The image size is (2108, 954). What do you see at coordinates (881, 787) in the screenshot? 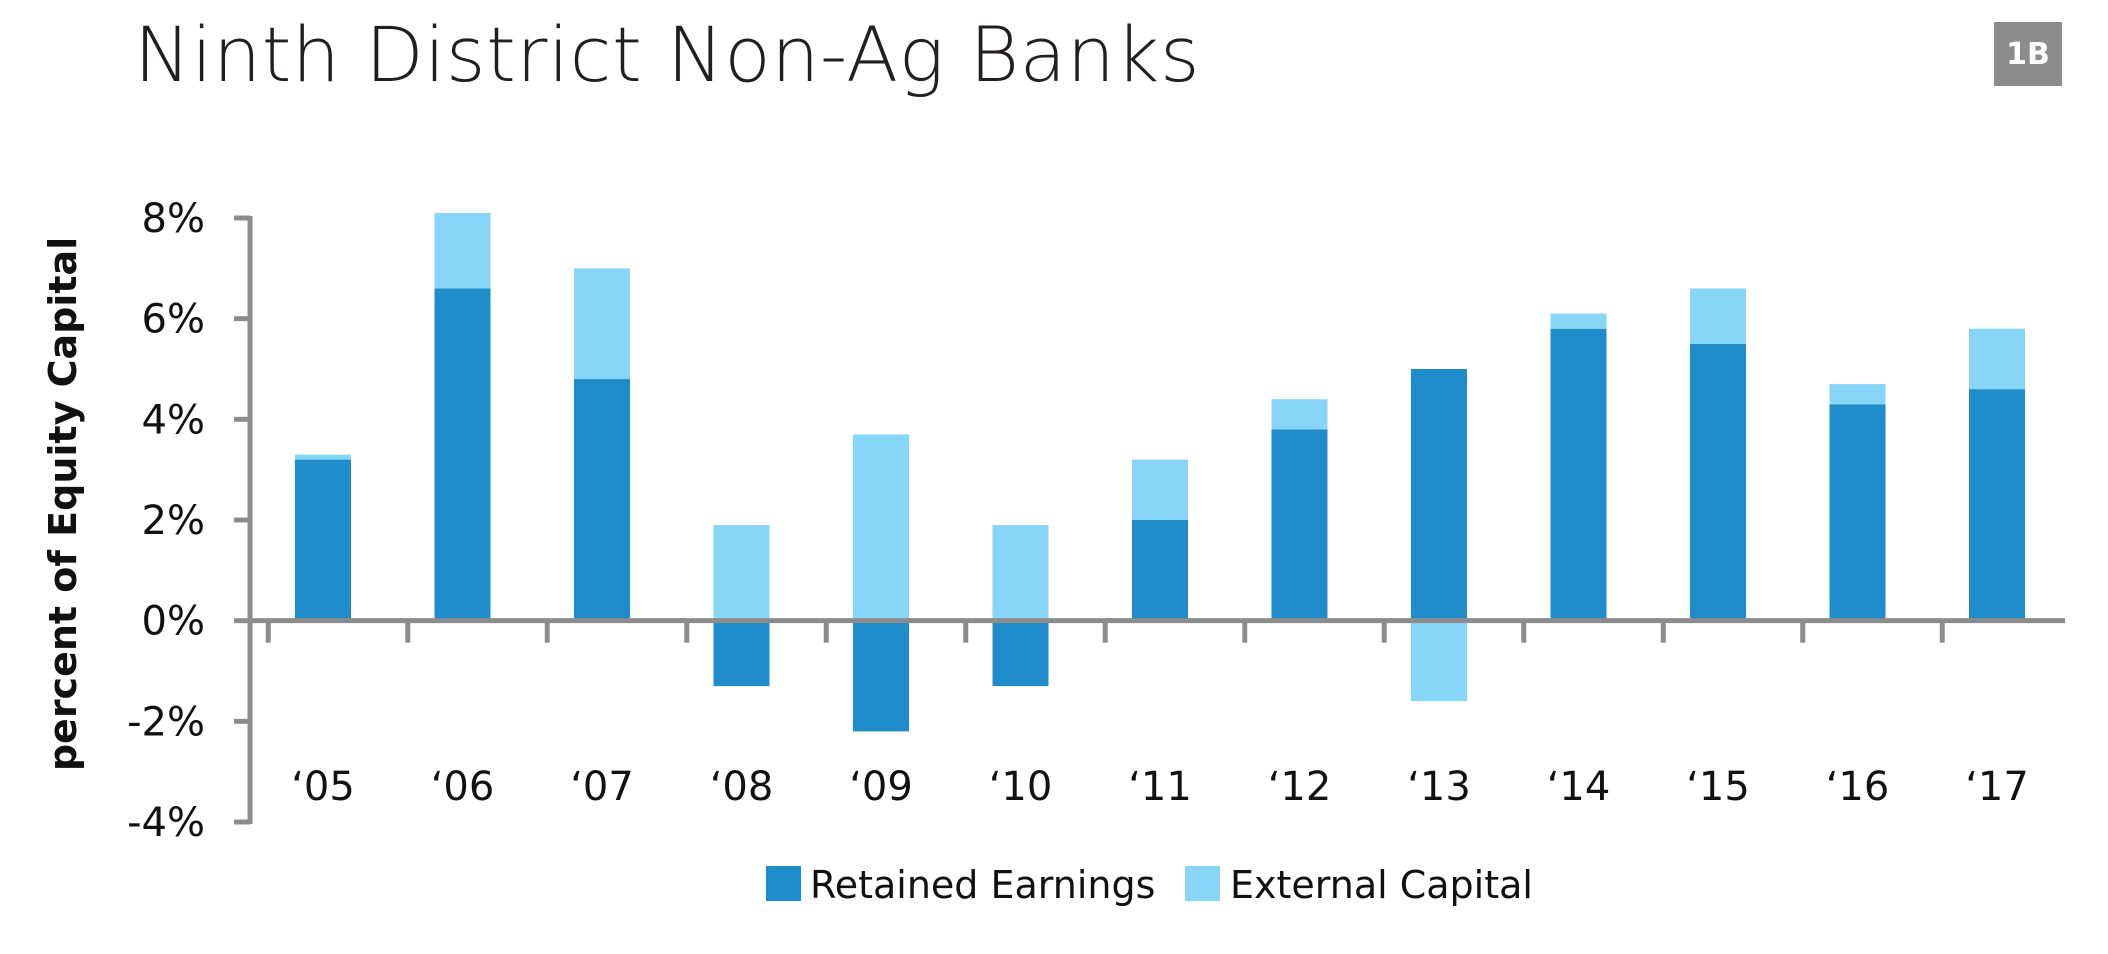
I see `x-tick-label: ‘09` at bounding box center [881, 787].